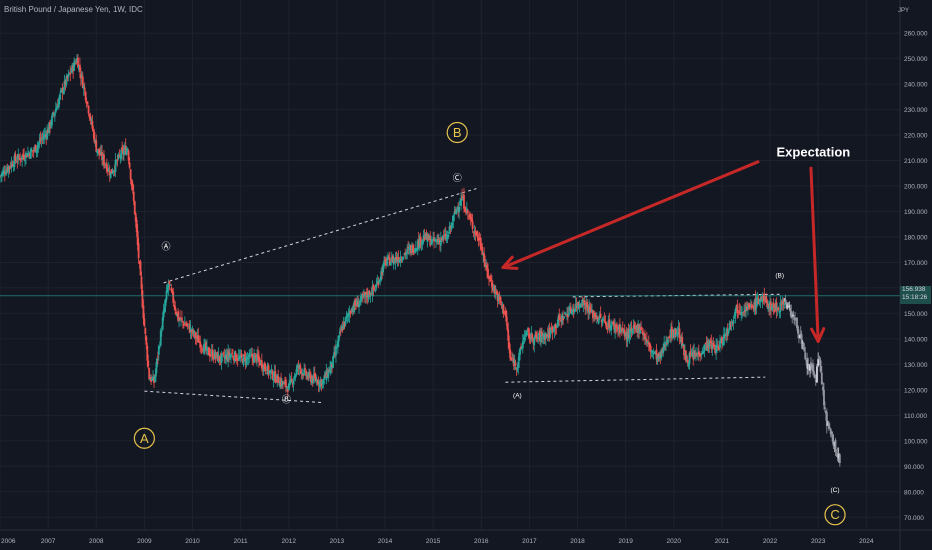  I want to click on y-tick-label: 90.000, so click(914, 467).